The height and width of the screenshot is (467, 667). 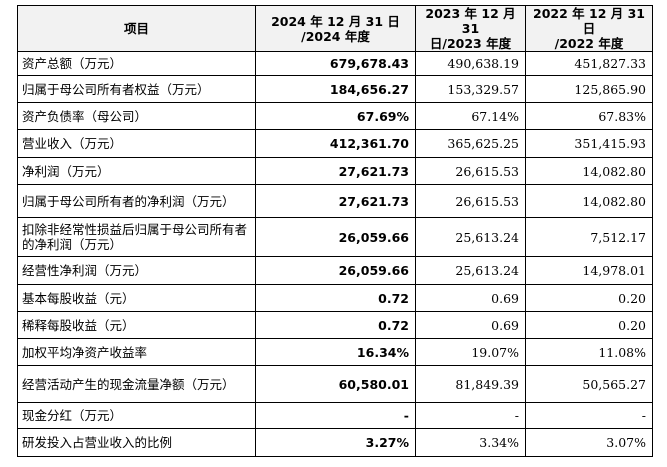 What do you see at coordinates (589, 352) in the screenshot?
I see `value-cell: 11.08%` at bounding box center [589, 352].